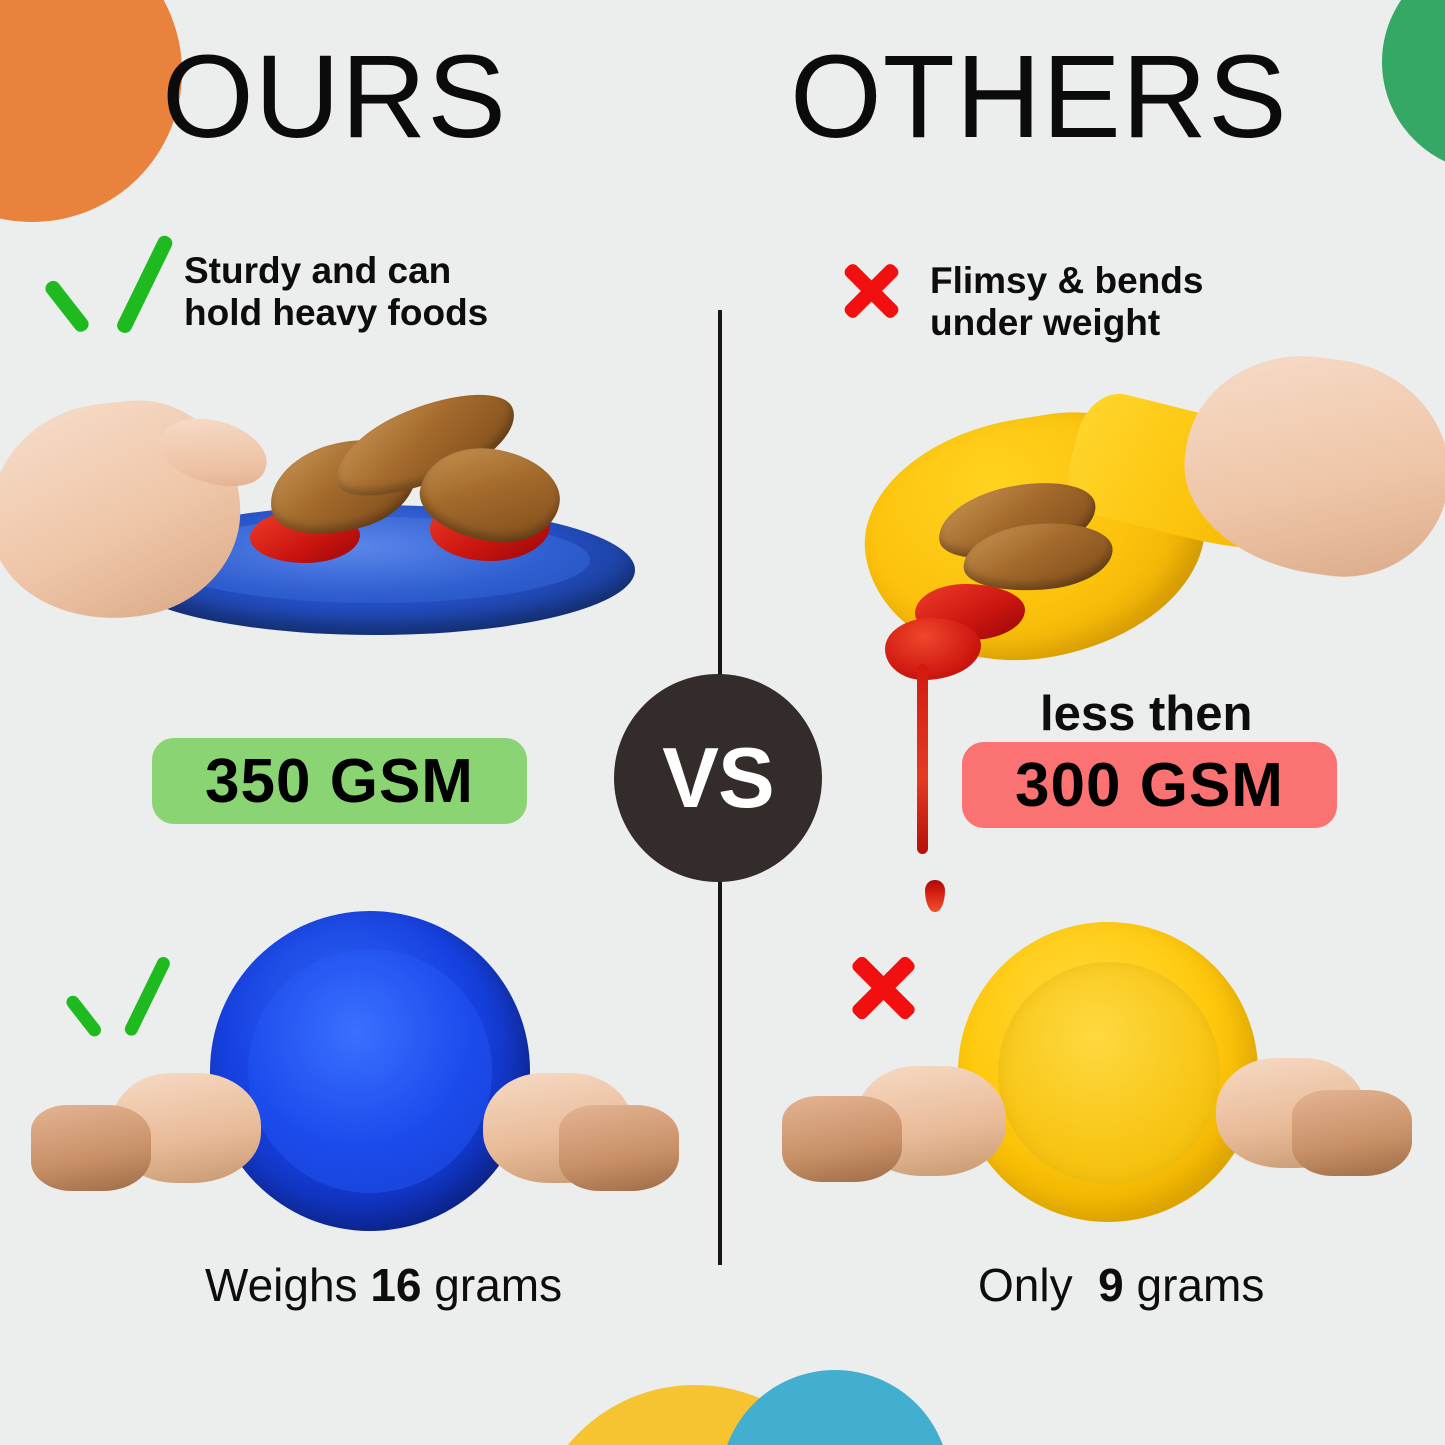 The height and width of the screenshot is (1445, 1445). I want to click on orange-circle-decoration, so click(91, 111).